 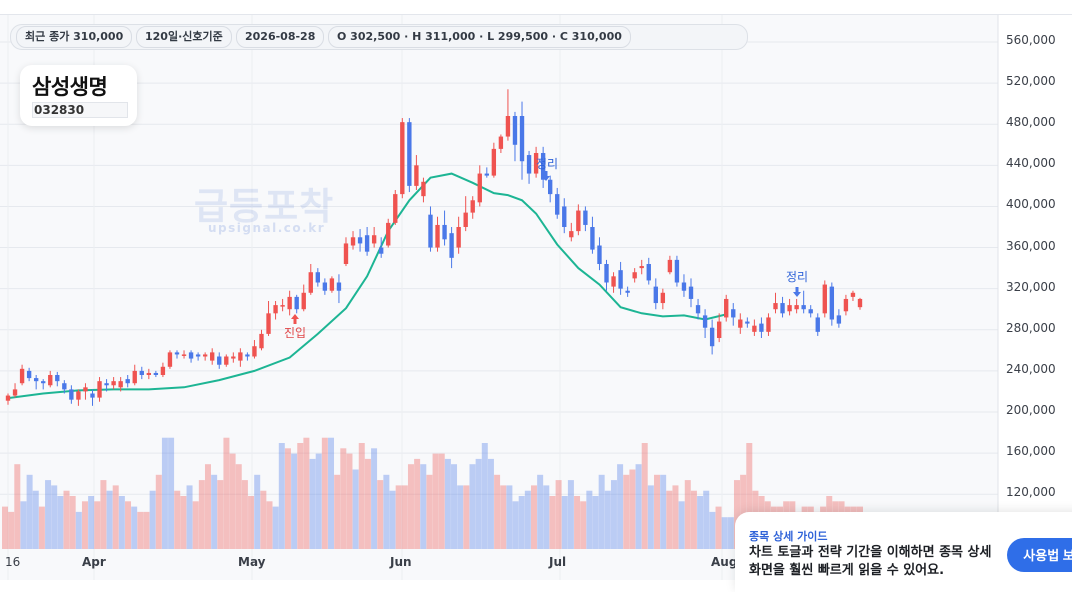 I want to click on exit-signal-label-2: 정리, so click(x=797, y=277).